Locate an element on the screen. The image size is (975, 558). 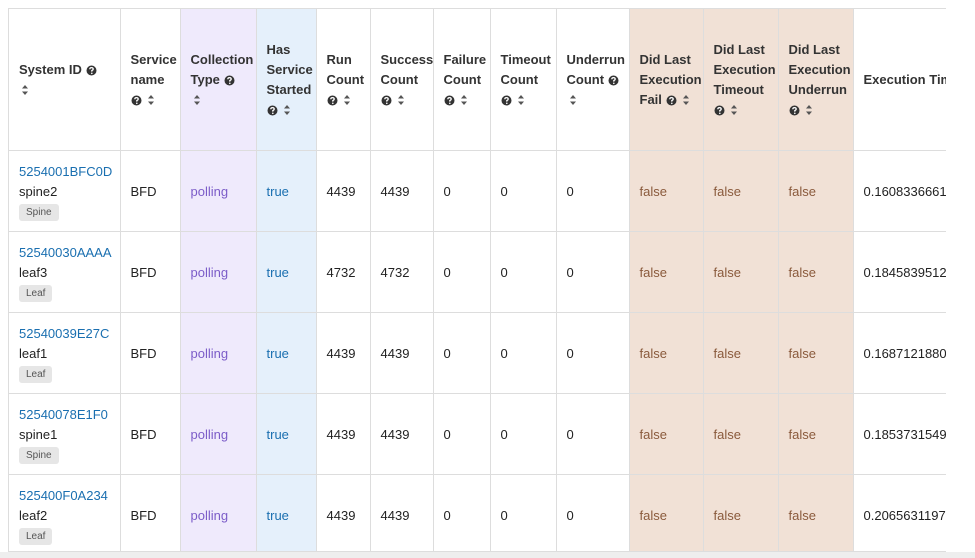
scrollbar is located at coordinates (487, 555).